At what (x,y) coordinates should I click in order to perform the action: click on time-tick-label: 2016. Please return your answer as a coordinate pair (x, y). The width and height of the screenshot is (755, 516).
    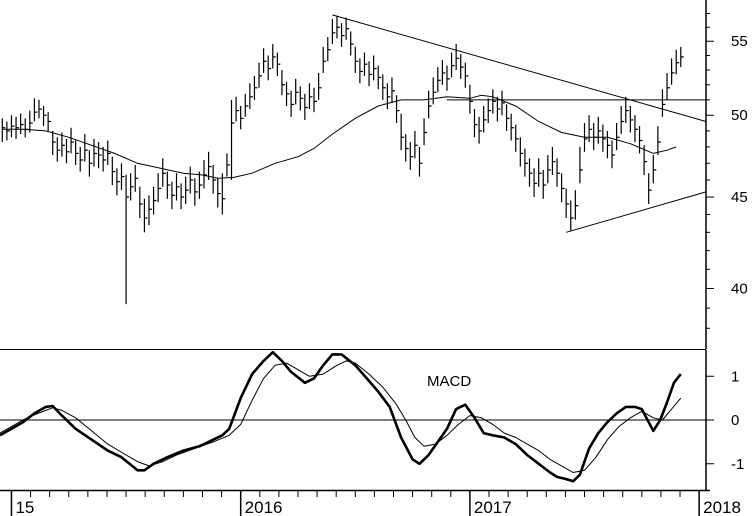
    Looking at the image, I should click on (264, 507).